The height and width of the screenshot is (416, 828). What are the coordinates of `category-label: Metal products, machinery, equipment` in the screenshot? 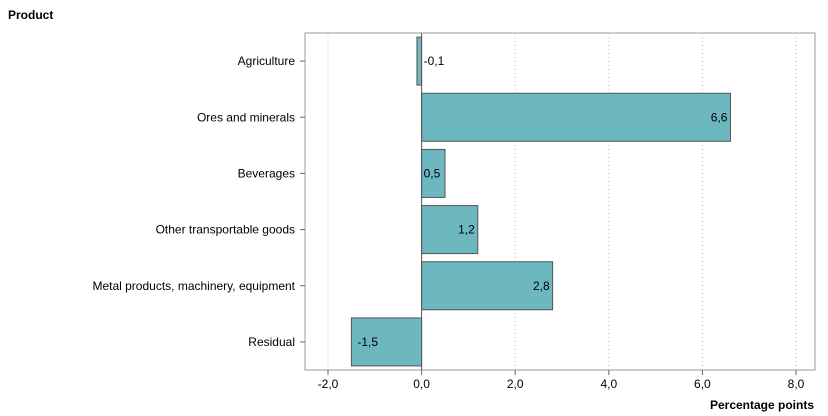 It's located at (193, 286).